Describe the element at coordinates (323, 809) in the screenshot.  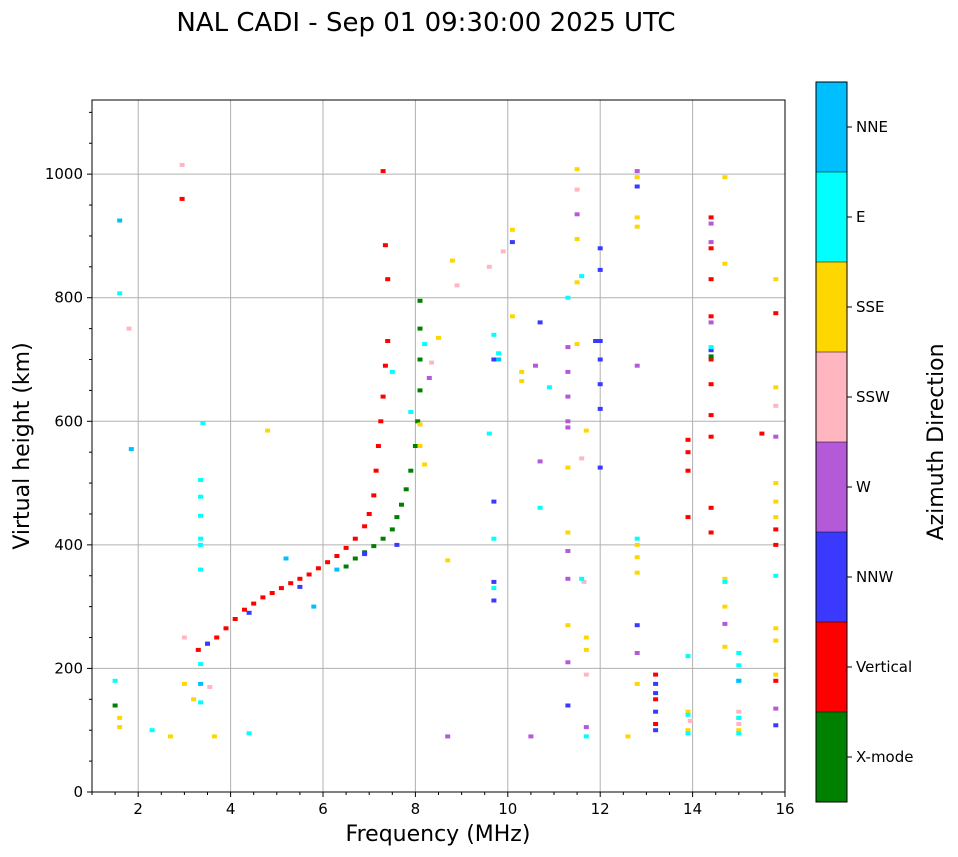
I see `x-tick-label: 6` at that location.